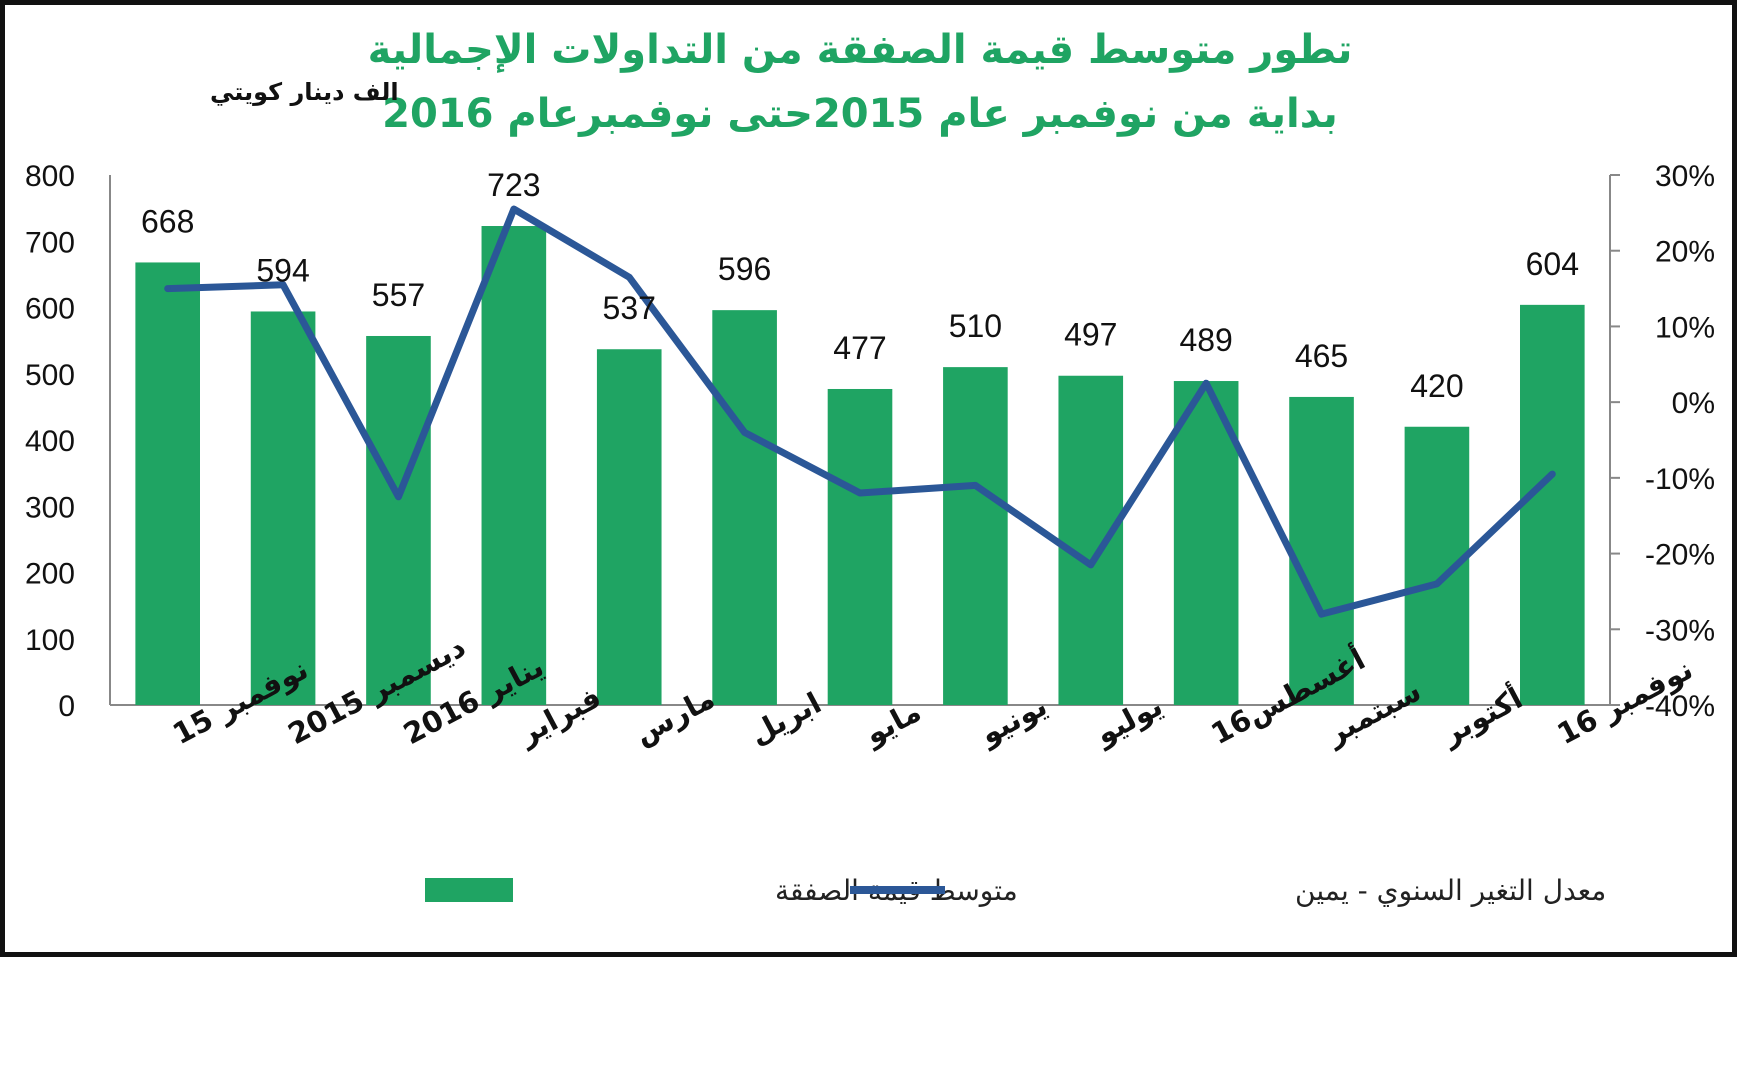 This screenshot has width=1737, height=1067. I want to click on y-tick-label-left: 300, so click(50, 507).